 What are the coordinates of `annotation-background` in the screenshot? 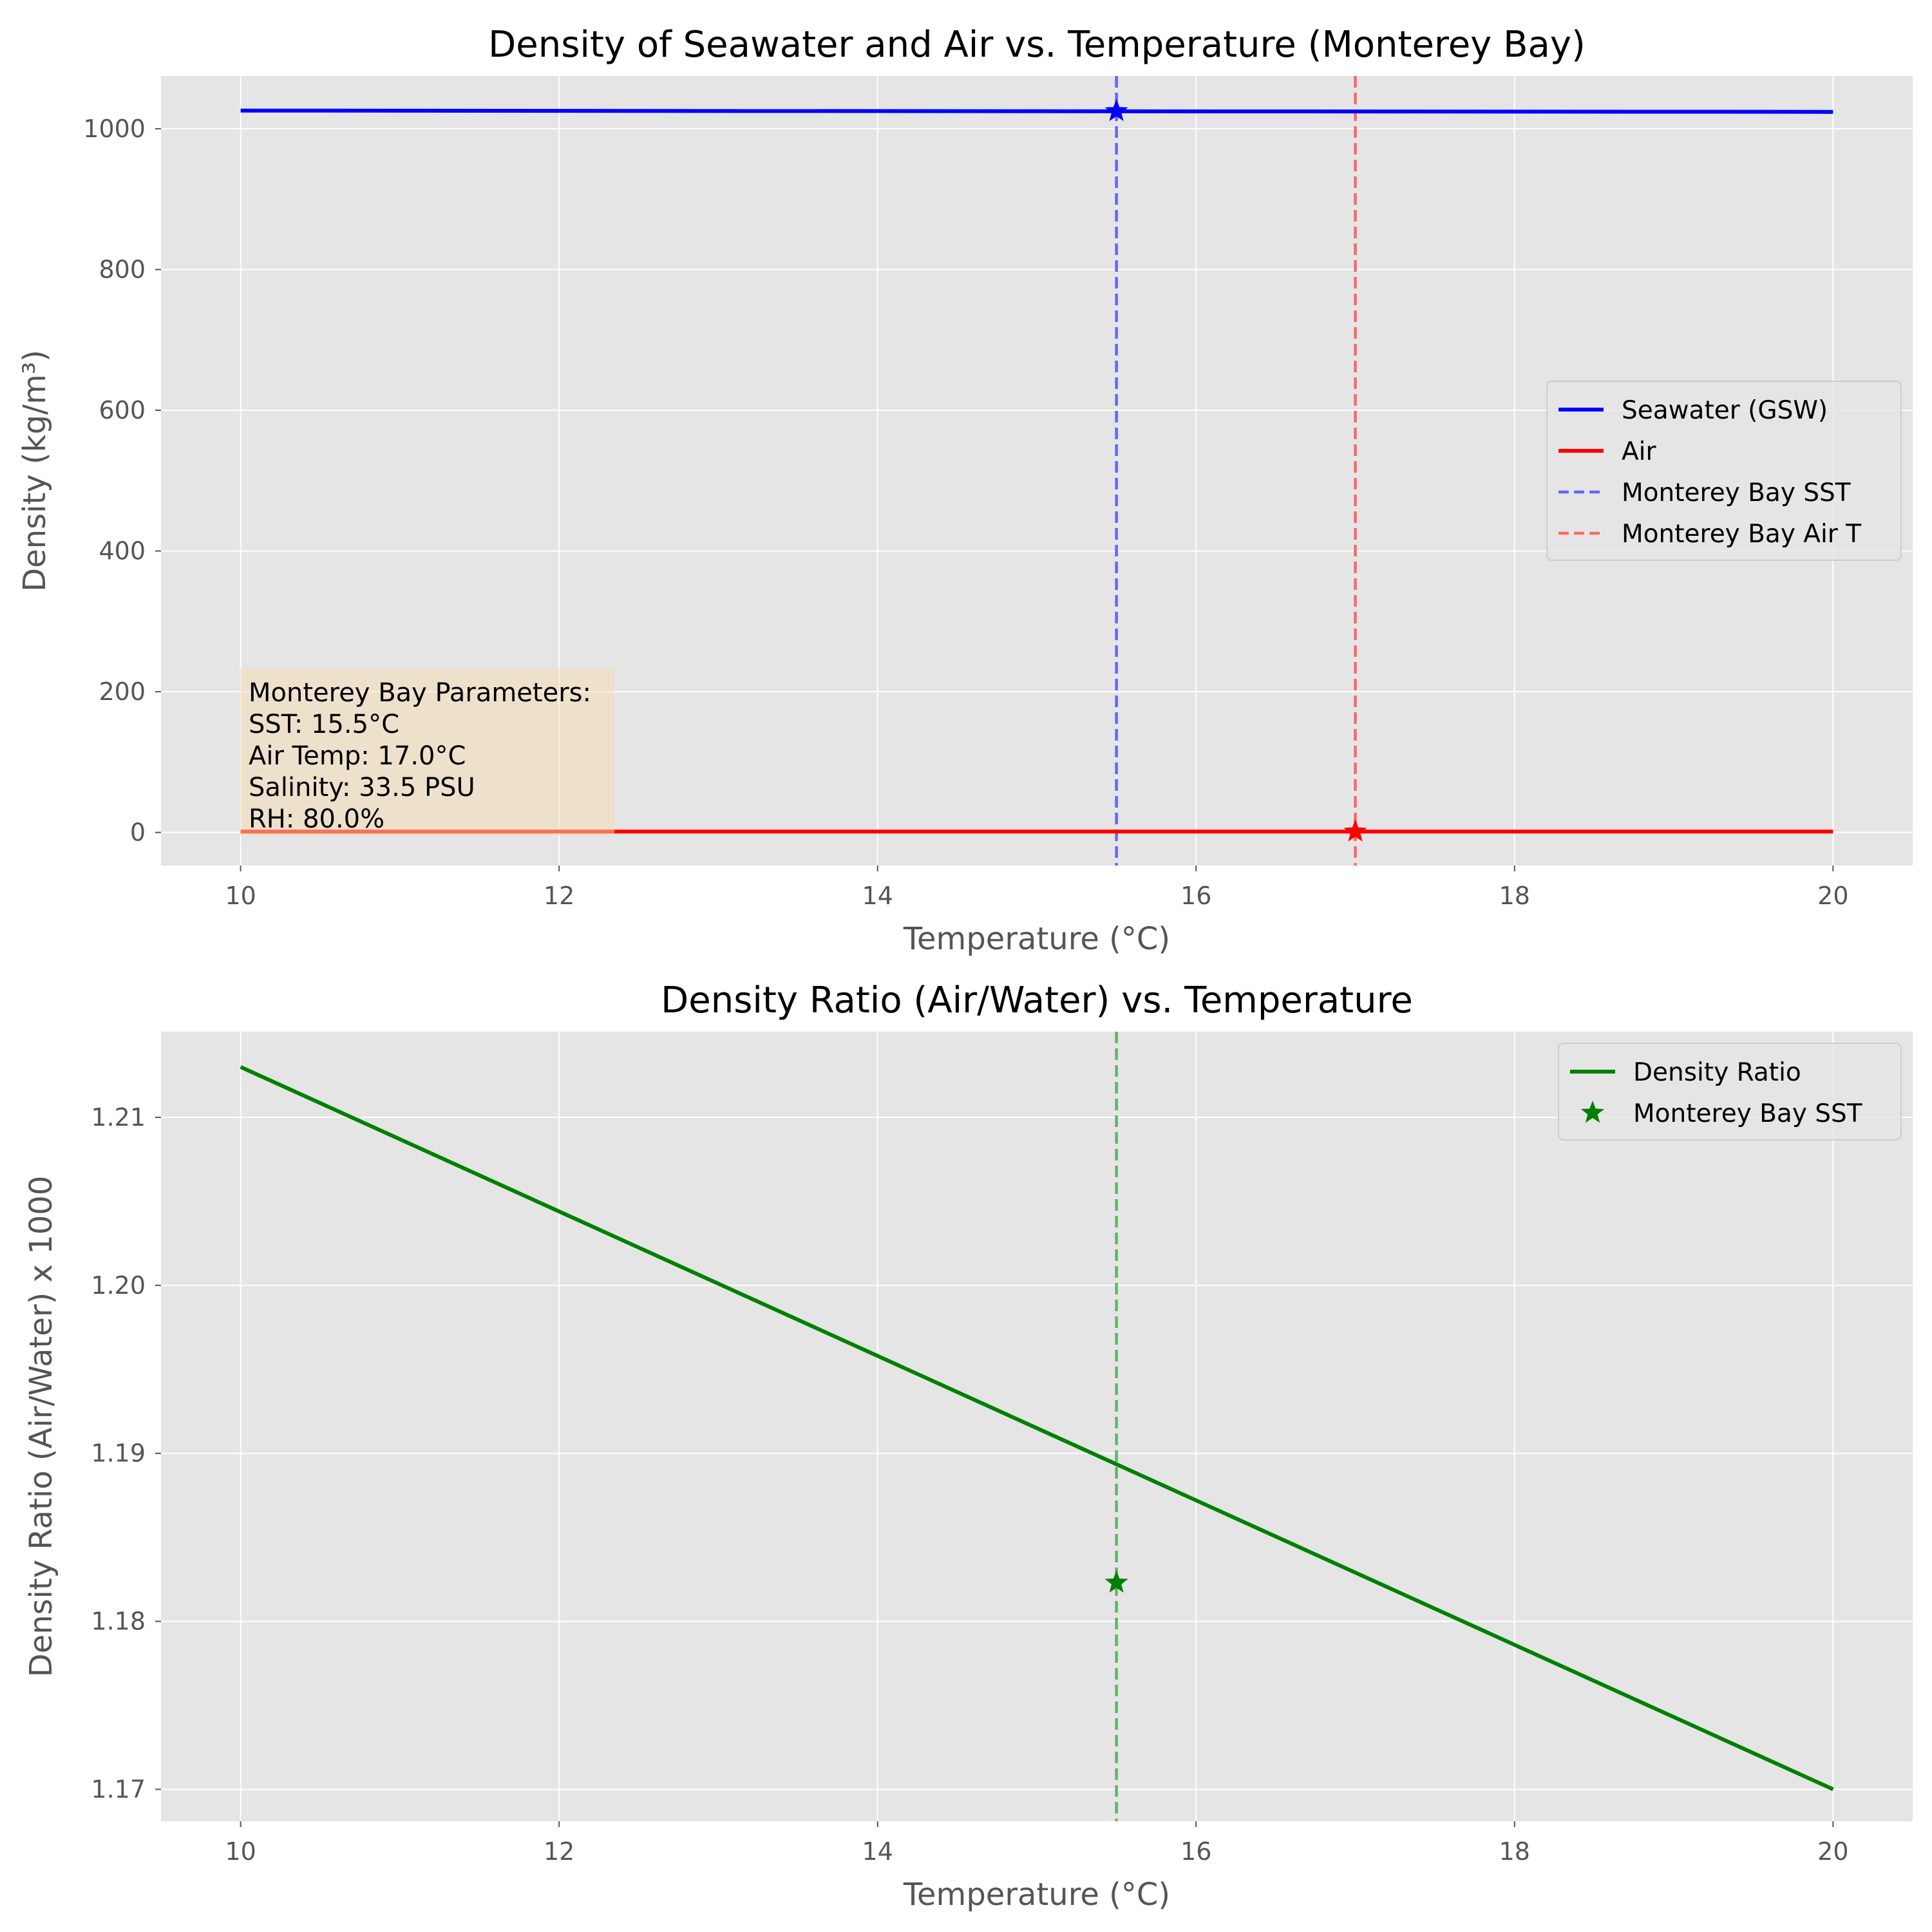 It's located at (427, 752).